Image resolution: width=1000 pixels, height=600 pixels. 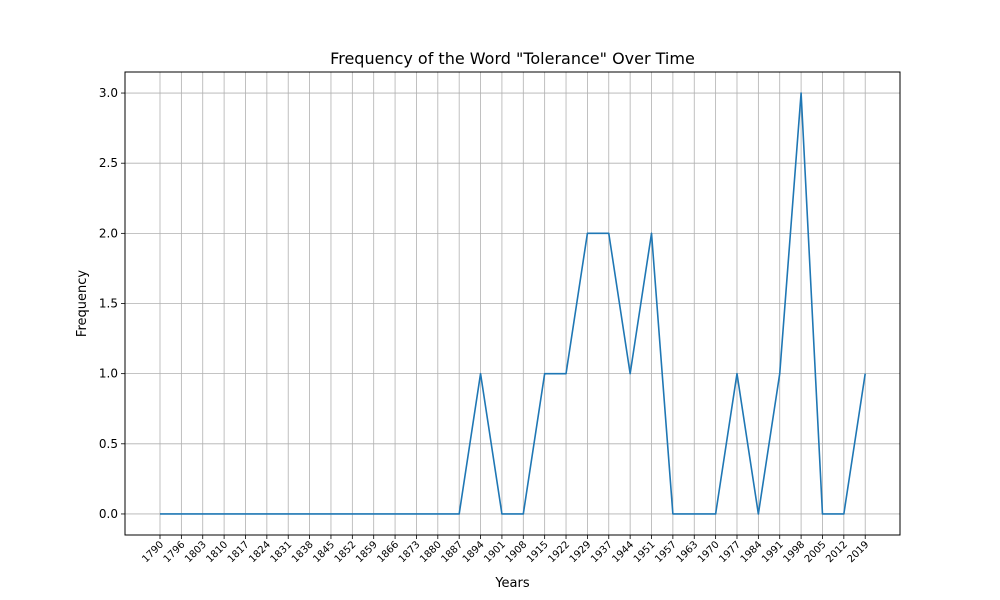 What do you see at coordinates (108, 233) in the screenshot?
I see `y-tick-label: 2.0` at bounding box center [108, 233].